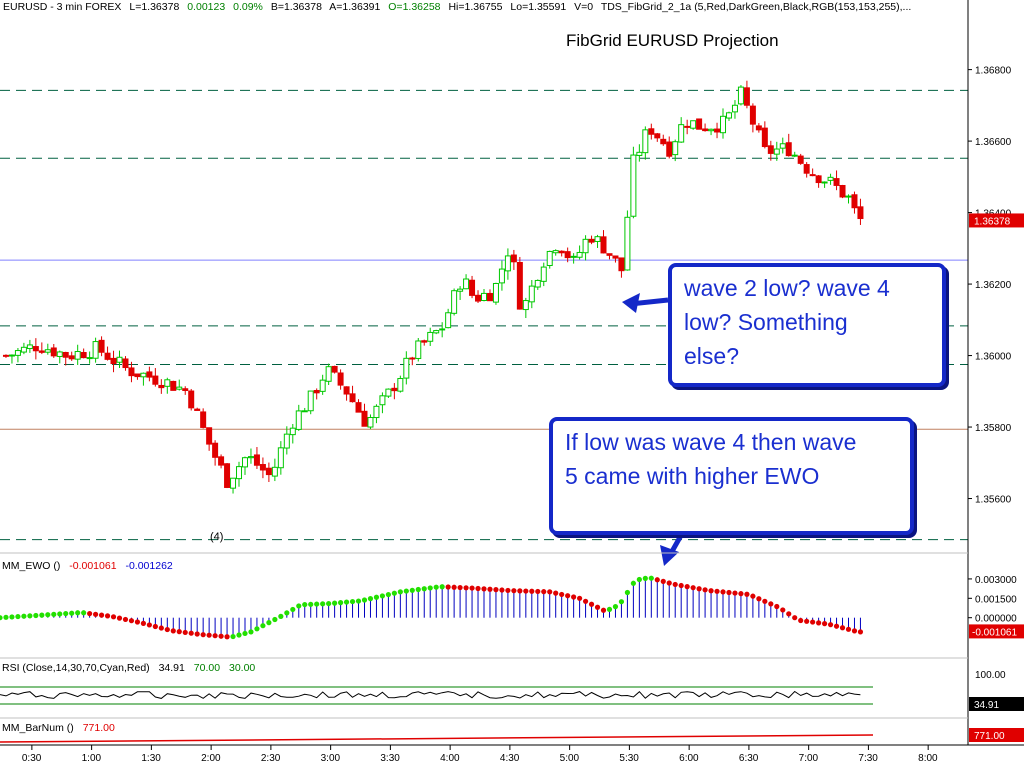 This screenshot has width=1024, height=768. Describe the element at coordinates (996, 619) in the screenshot. I see `ewo-tick-label: 0.000000` at that location.